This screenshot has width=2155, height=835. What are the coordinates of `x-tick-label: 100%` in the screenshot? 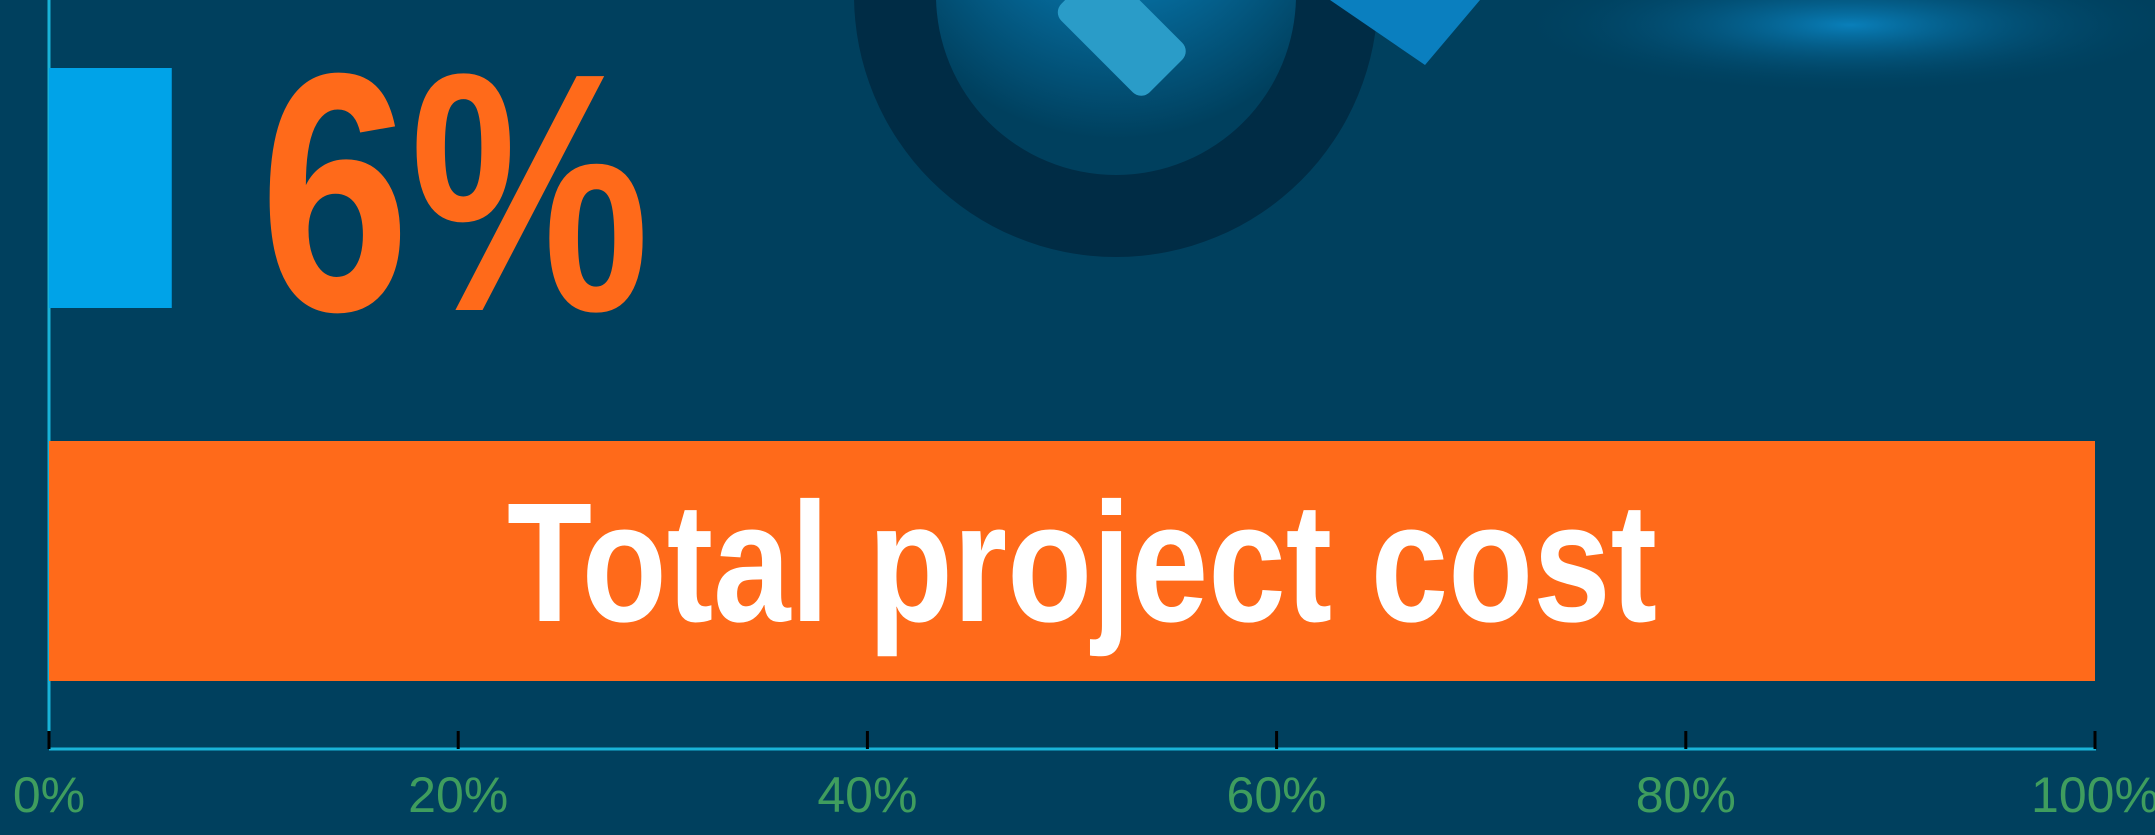 It's located at (2093, 795).